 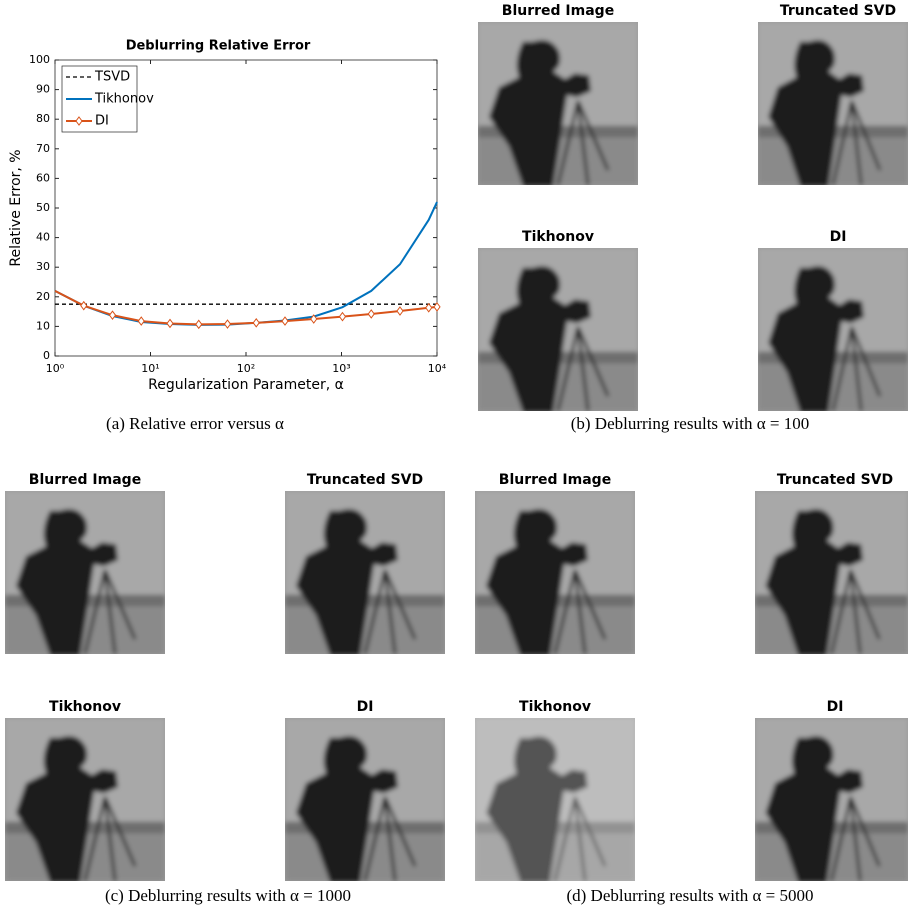 What do you see at coordinates (150, 368) in the screenshot?
I see `x-tick-label: 10¹` at bounding box center [150, 368].